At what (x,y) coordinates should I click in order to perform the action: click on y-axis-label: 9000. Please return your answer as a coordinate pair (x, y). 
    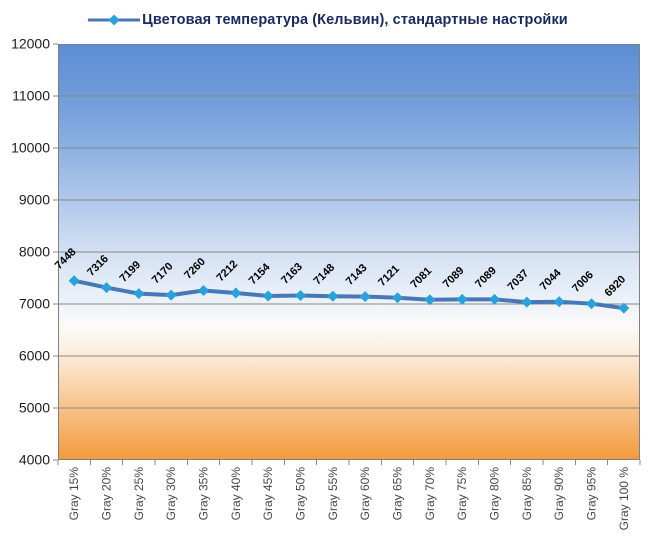
    Looking at the image, I should click on (34, 200).